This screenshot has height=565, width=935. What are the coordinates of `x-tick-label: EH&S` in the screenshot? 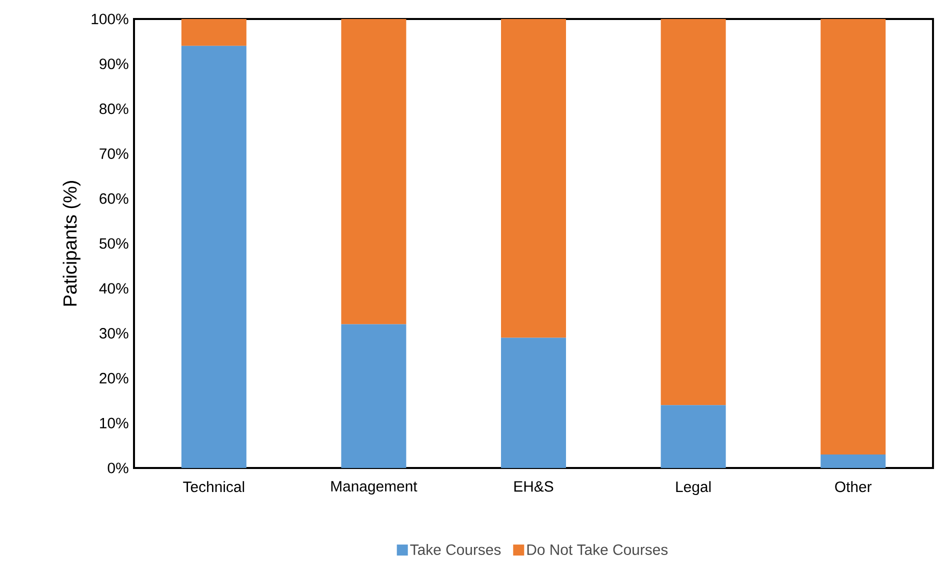 It's located at (534, 486).